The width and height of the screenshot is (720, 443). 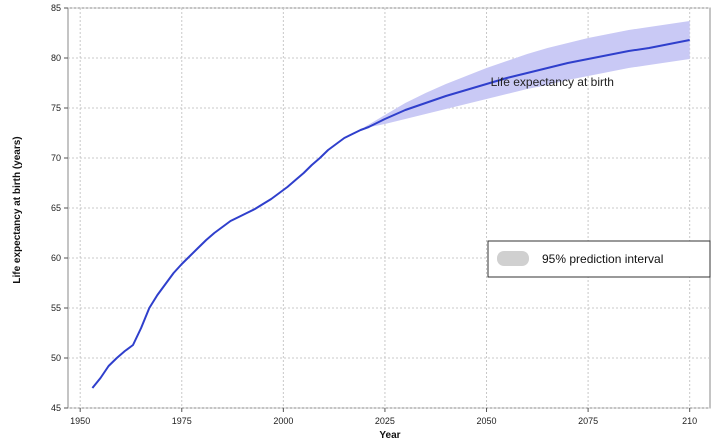 I want to click on y-tick-label: 50, so click(x=56, y=358).